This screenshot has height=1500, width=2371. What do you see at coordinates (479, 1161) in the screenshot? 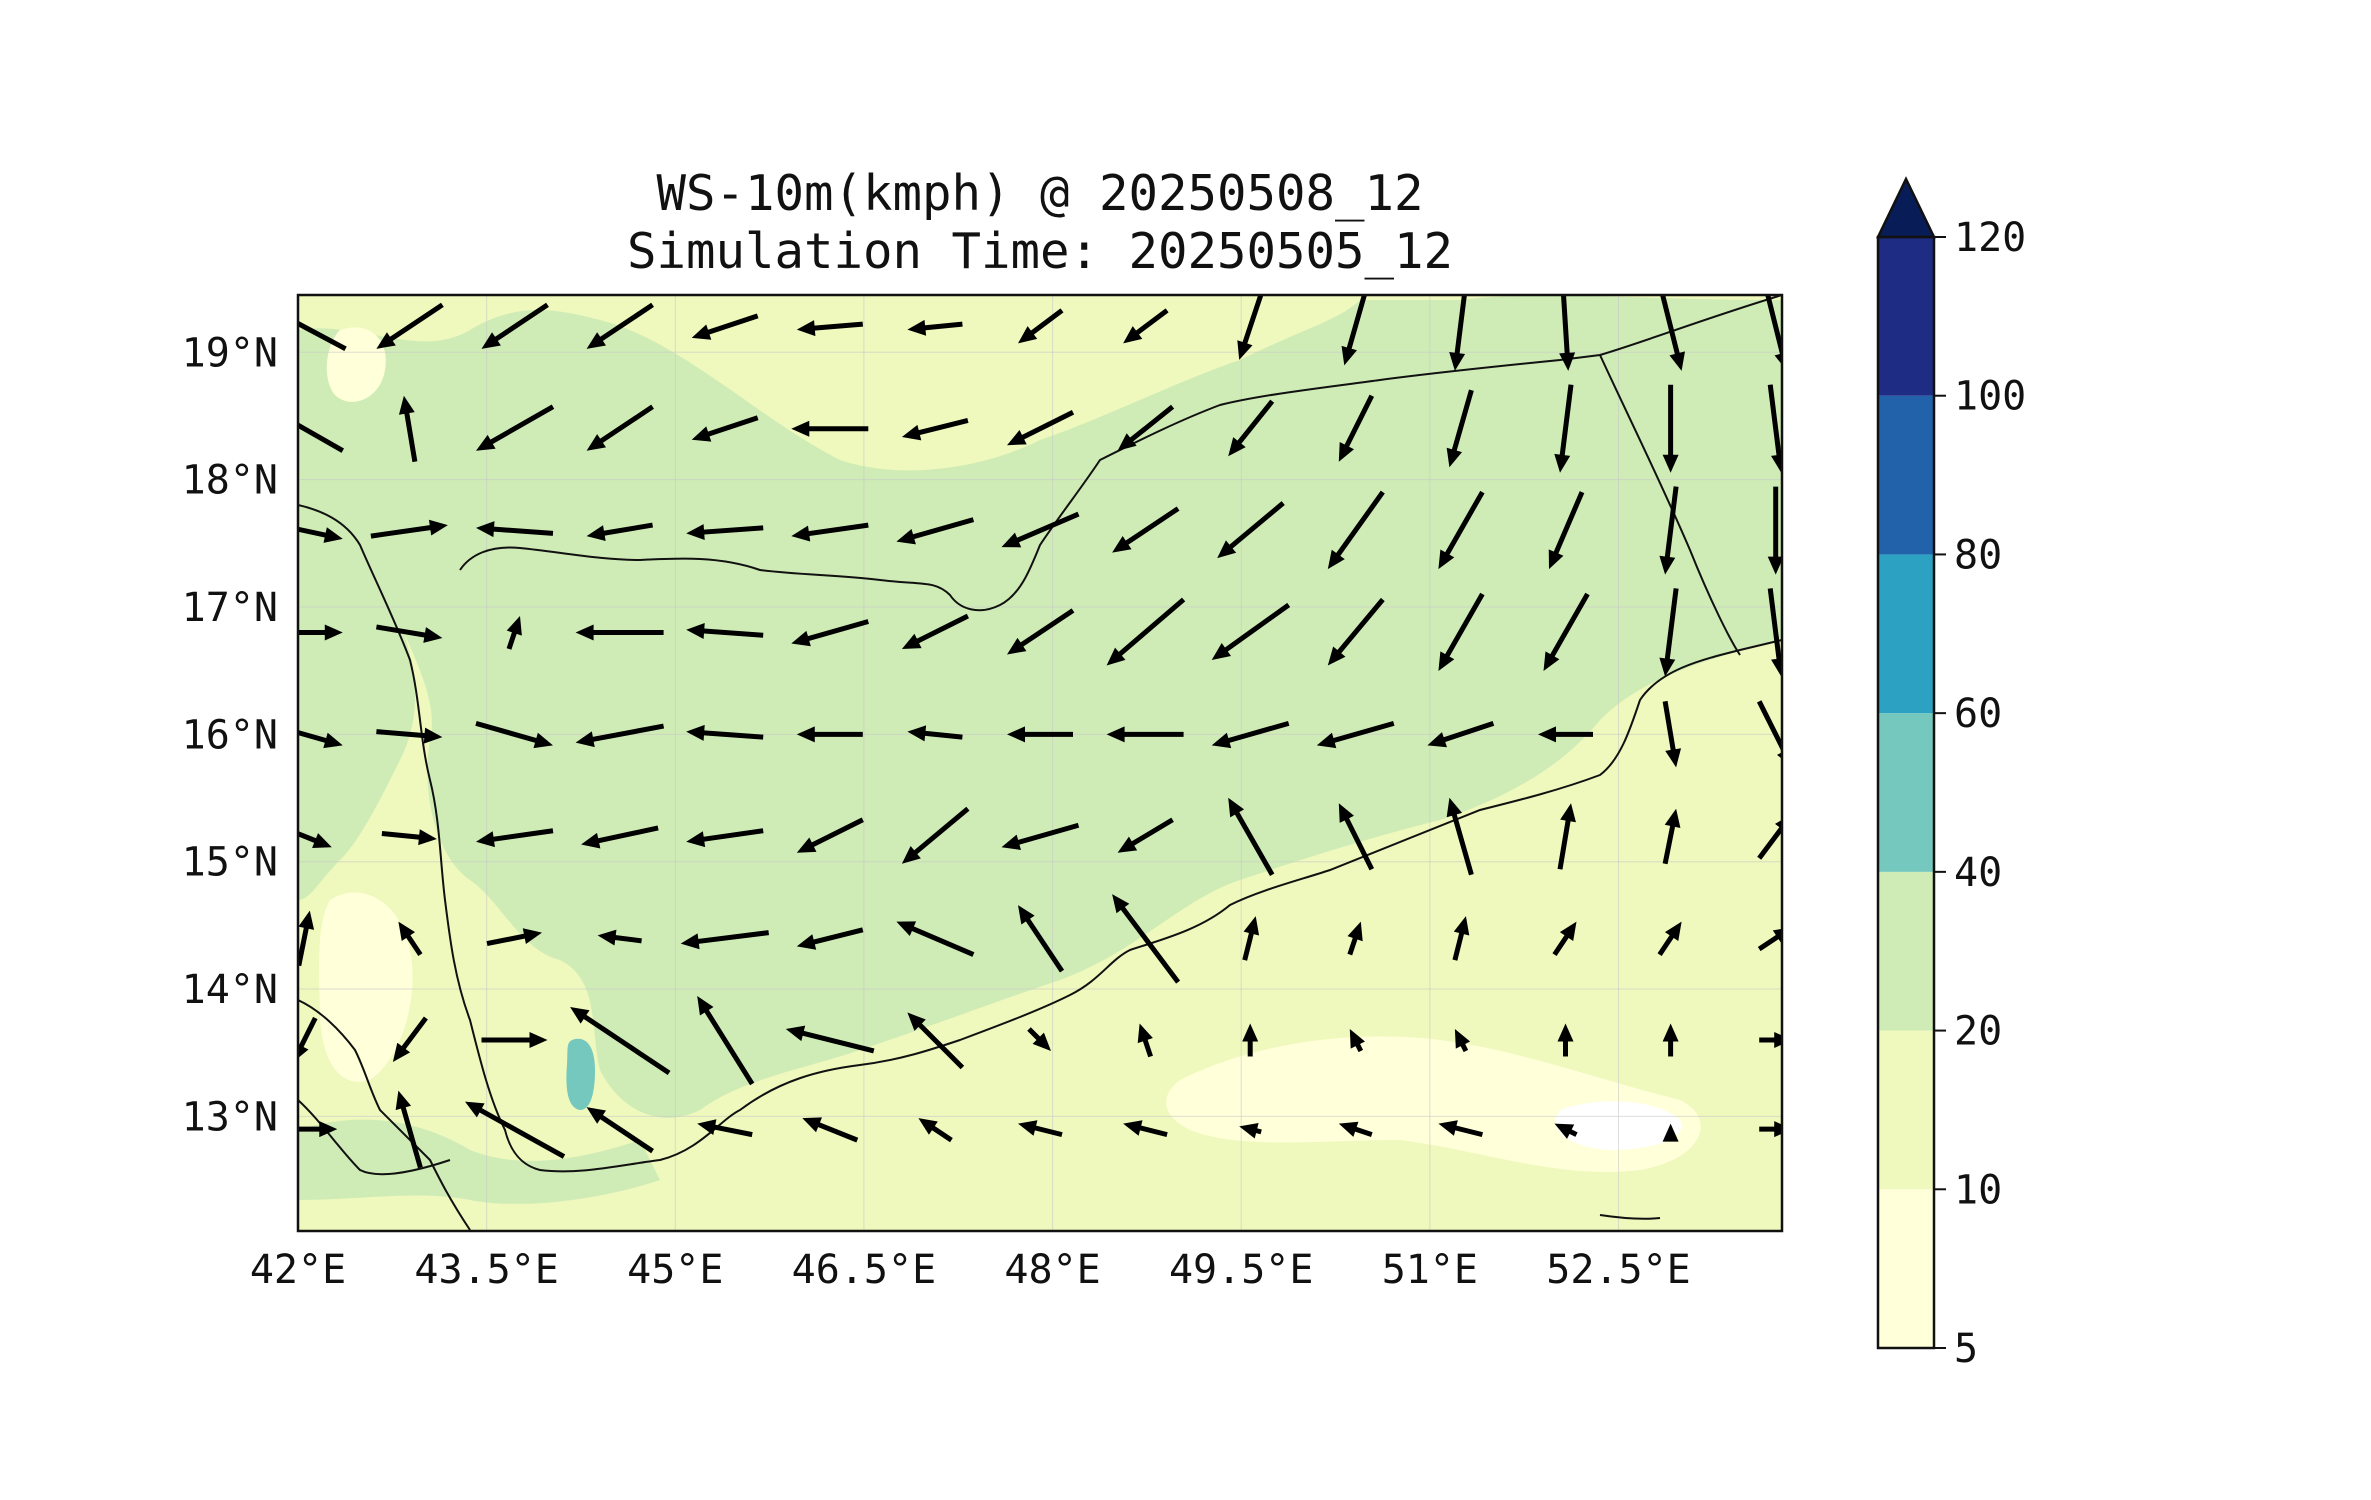
I see `shade-region-20-40-south-band` at bounding box center [479, 1161].